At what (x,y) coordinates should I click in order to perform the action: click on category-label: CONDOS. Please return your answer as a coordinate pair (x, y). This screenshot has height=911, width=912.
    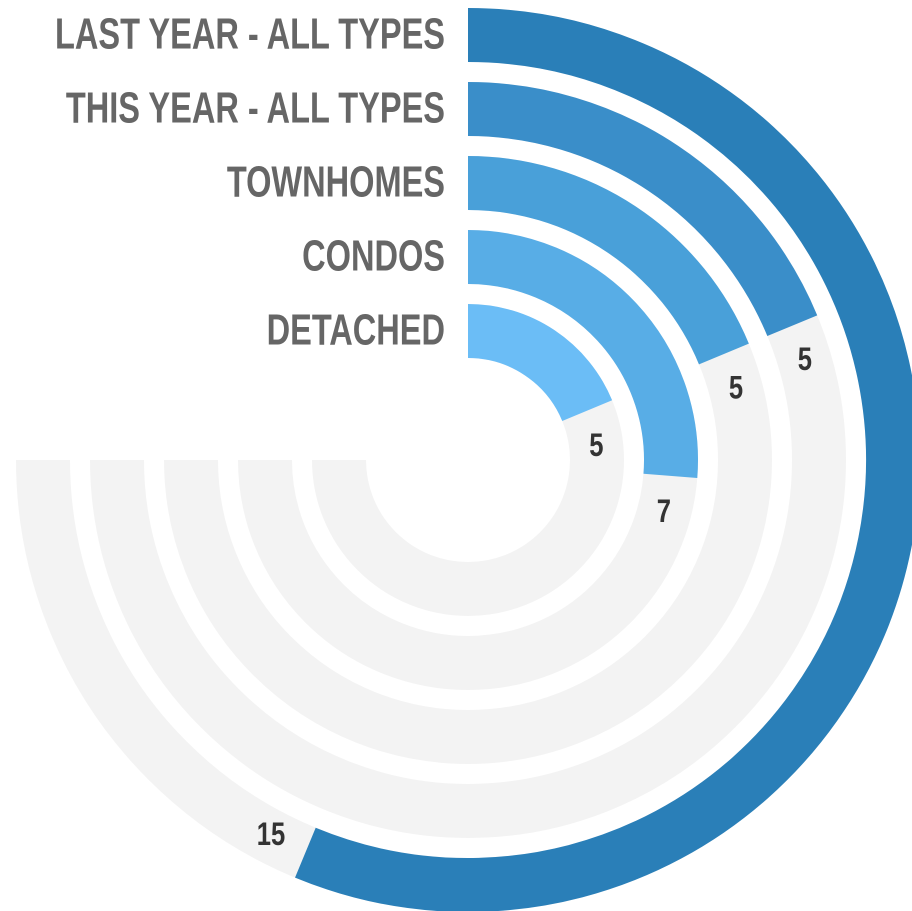
    Looking at the image, I should click on (373, 256).